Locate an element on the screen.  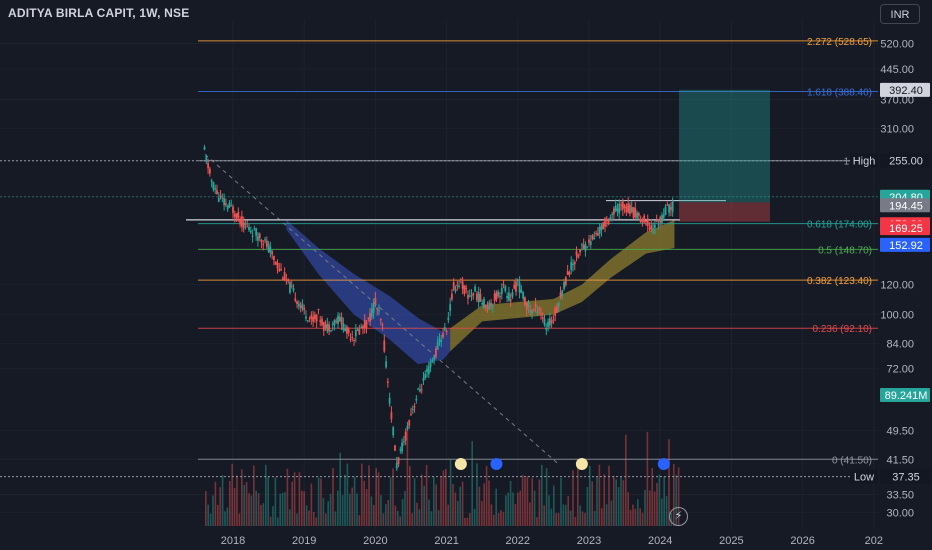
lightning-icon: ⚡ is located at coordinates (678, 516).